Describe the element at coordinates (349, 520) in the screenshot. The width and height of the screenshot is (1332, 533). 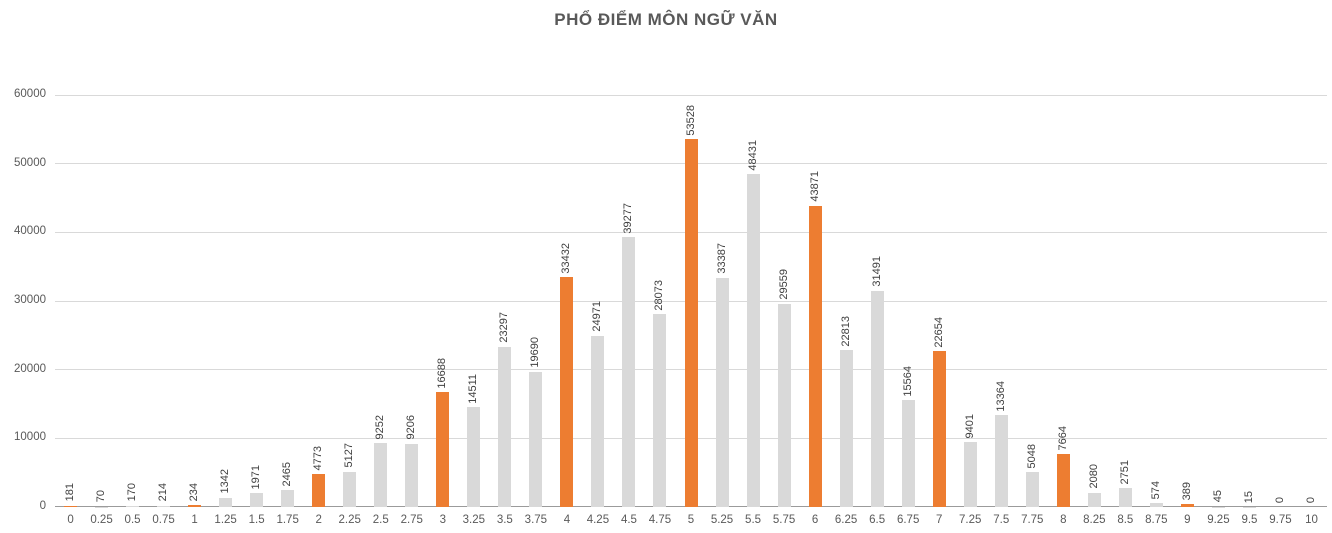
I see `x-axis-label: 2.25` at that location.